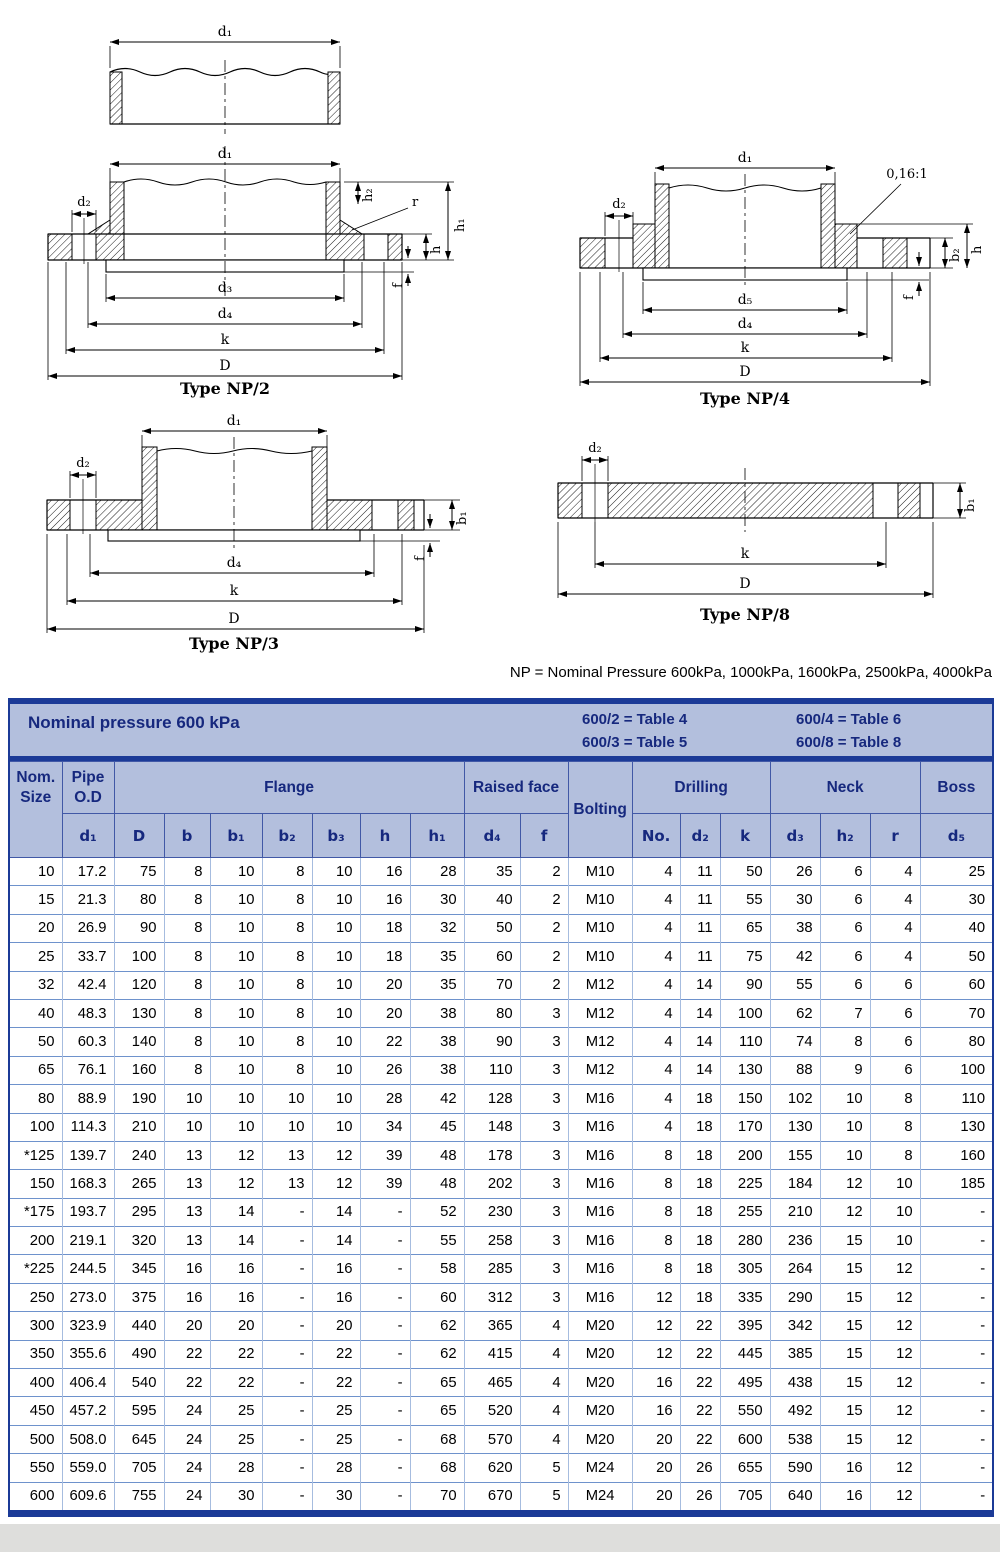 The image size is (1000, 1552). What do you see at coordinates (782, 279) in the screenshot?
I see `np4-diagram: d₁ 0,16:1 d₂ f b₂ h d₅ d₄ k D Type NP/4` at bounding box center [782, 279].